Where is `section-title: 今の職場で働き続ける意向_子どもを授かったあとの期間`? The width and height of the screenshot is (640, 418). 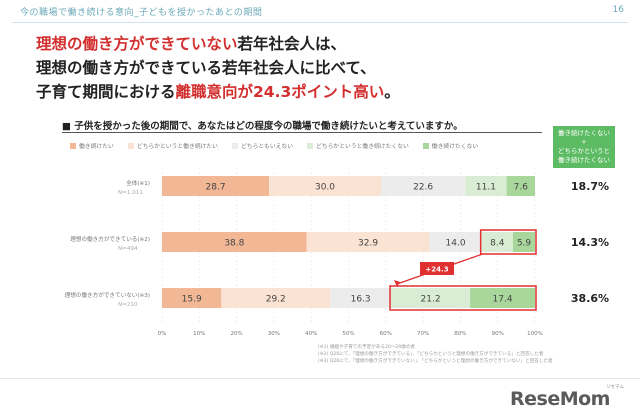
section-title: 今の職場で働き続ける意向_子どもを授かったあとの期間 is located at coordinates (141, 13).